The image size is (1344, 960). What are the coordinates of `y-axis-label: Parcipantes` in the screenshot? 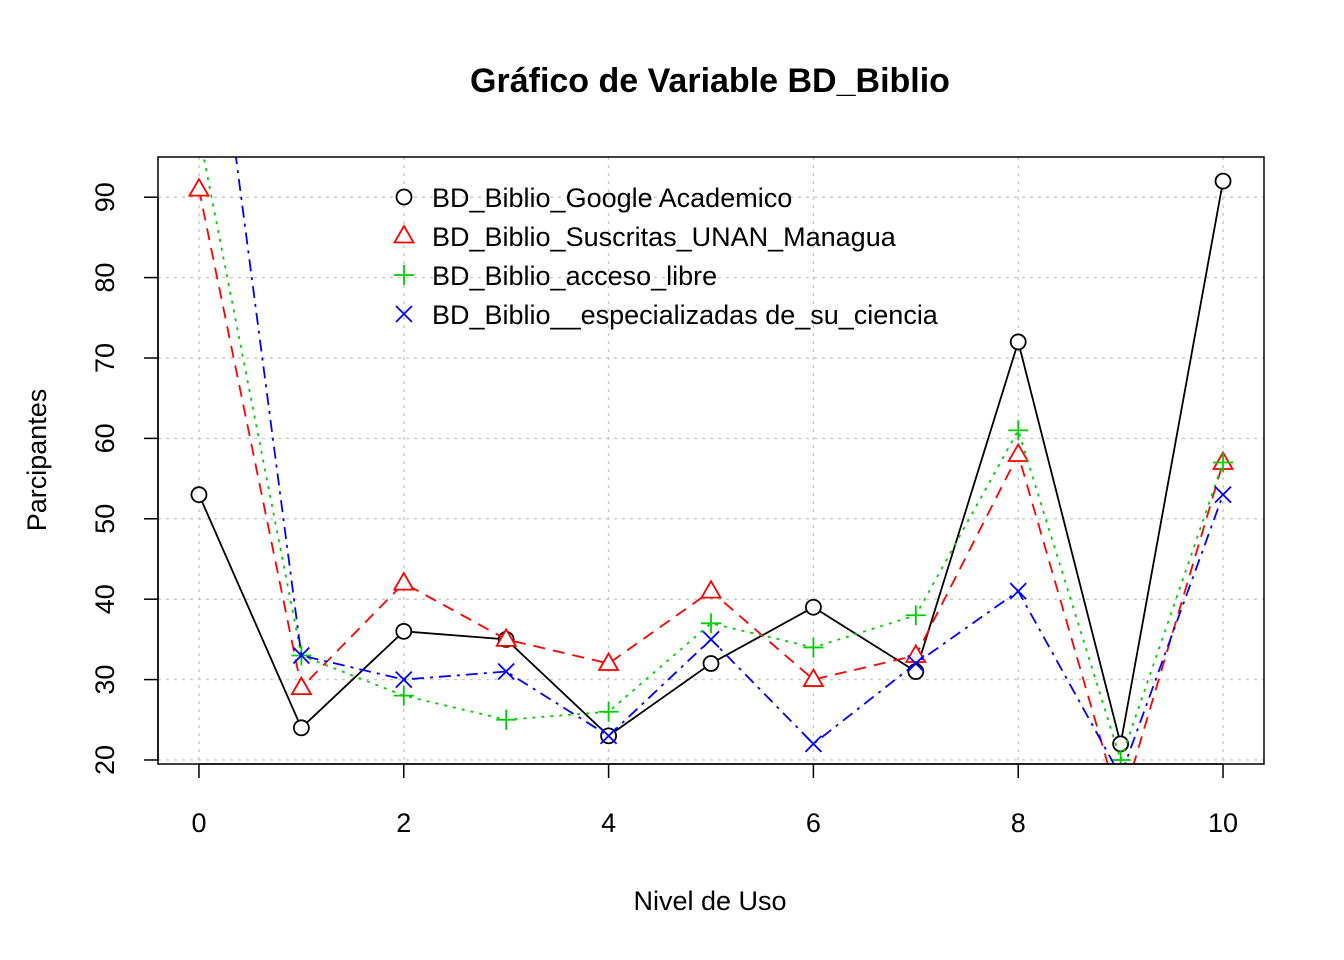 It's located at (37, 460).